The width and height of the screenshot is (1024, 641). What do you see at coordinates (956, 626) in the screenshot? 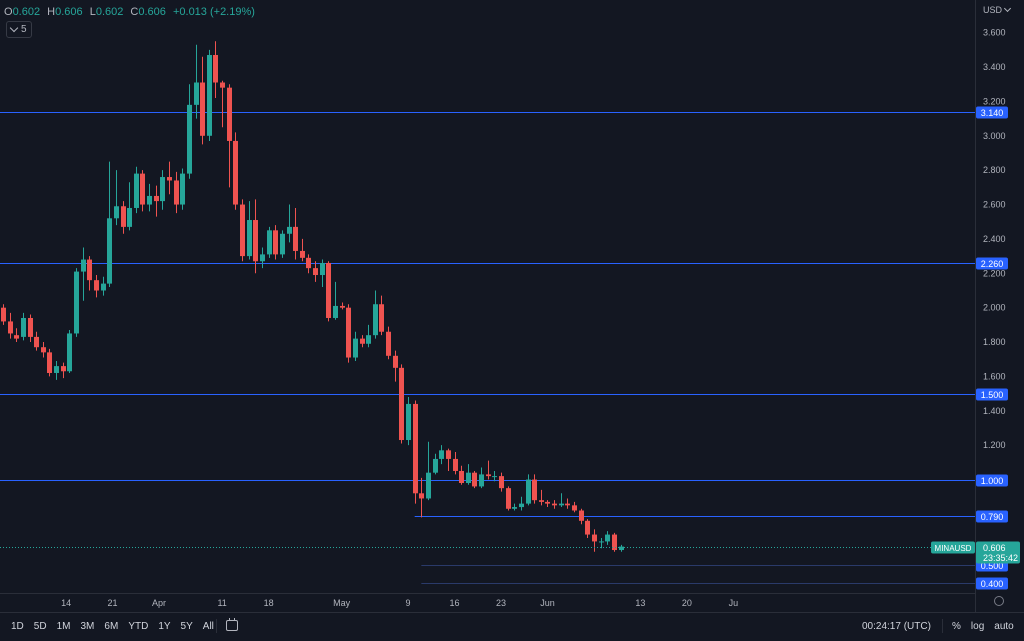
I see `percent-scale-button: %` at bounding box center [956, 626].